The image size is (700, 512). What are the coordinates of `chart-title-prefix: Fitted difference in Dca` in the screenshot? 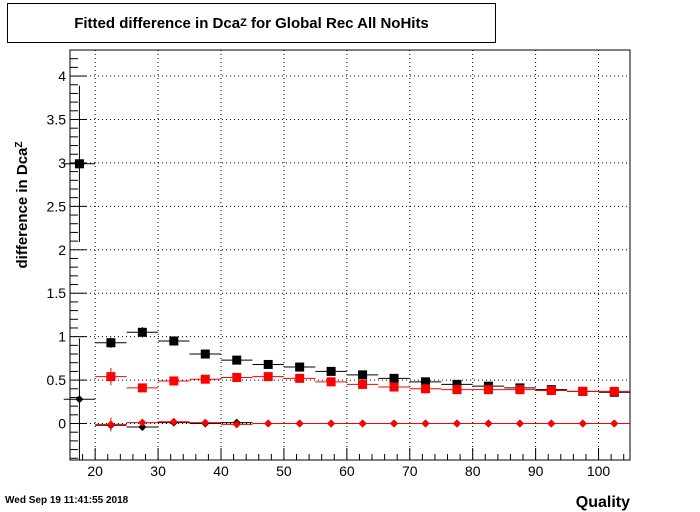 It's located at (157, 23).